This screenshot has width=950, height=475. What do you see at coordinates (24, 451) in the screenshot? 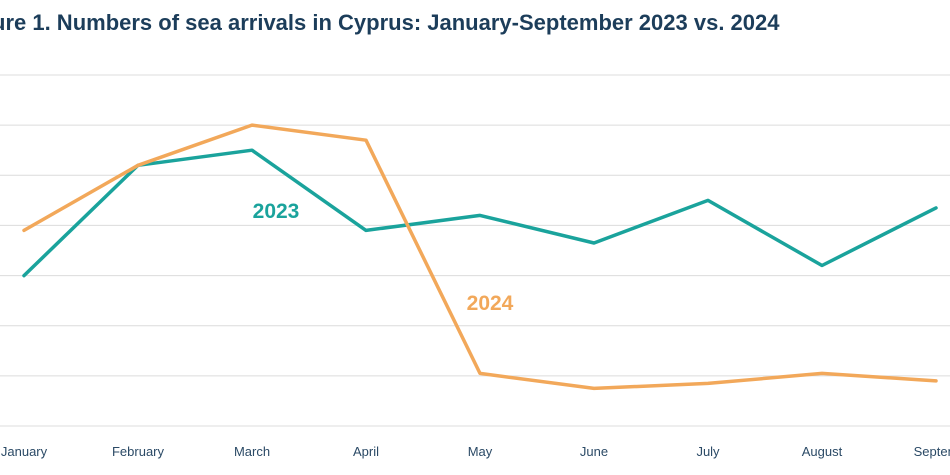
I see `x-tick-label: January` at bounding box center [24, 451].